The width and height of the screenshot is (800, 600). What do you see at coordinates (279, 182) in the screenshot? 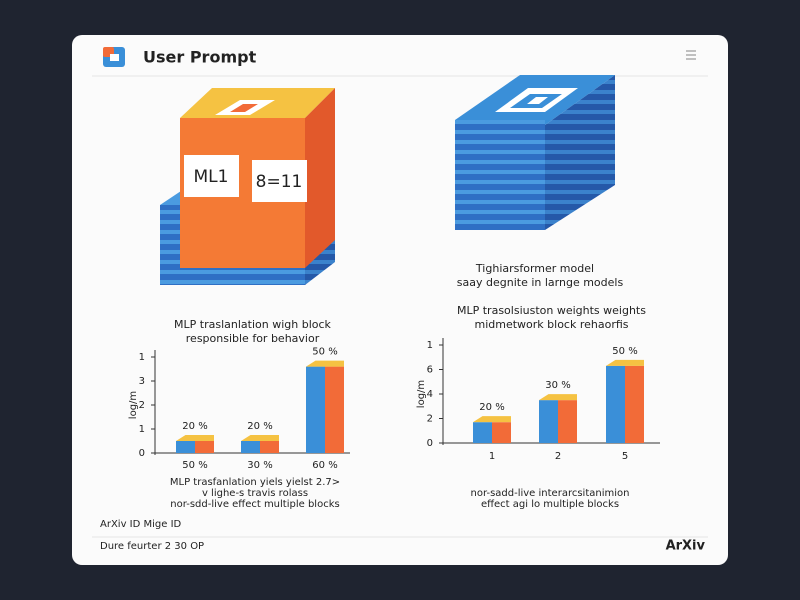
I see `illustration-label: 8=11` at bounding box center [279, 182].